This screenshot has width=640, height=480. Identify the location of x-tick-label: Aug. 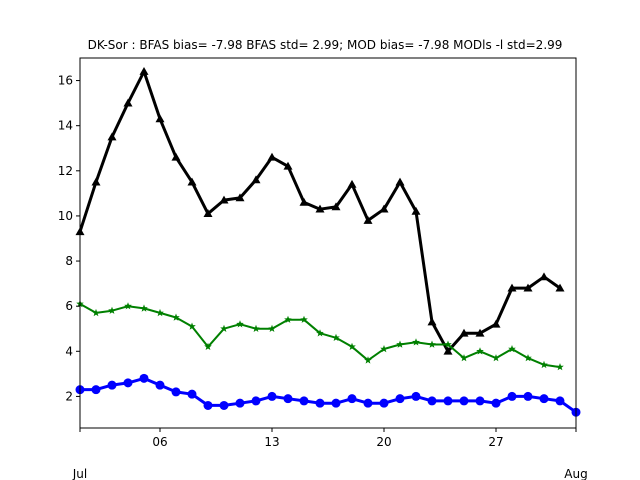
(575, 473).